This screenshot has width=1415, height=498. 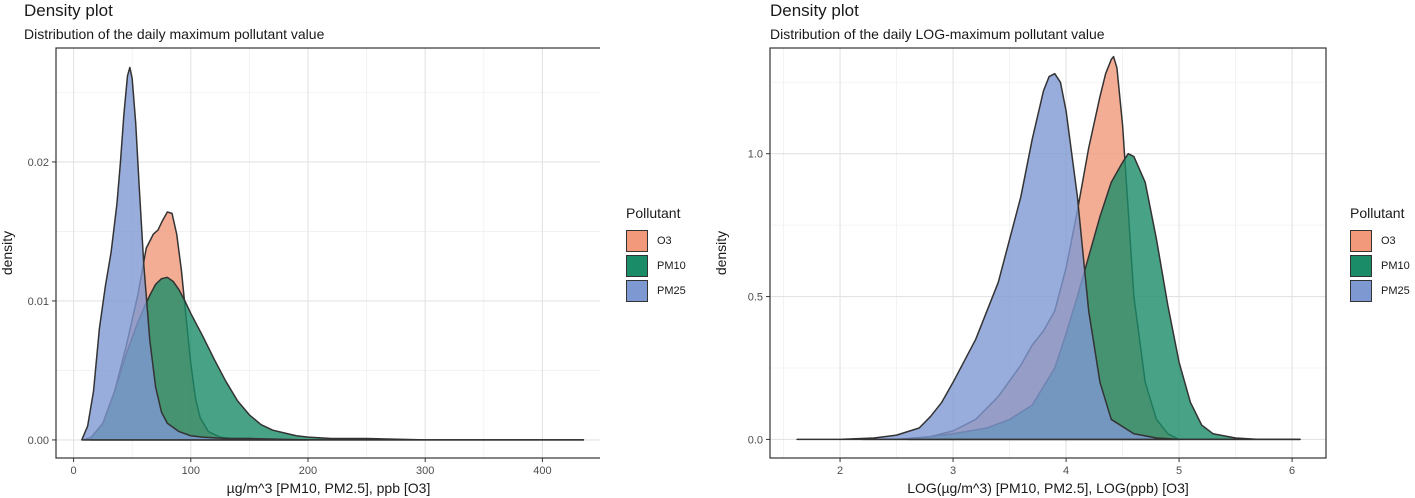 I want to click on x-tick-label: 3, so click(x=953, y=471).